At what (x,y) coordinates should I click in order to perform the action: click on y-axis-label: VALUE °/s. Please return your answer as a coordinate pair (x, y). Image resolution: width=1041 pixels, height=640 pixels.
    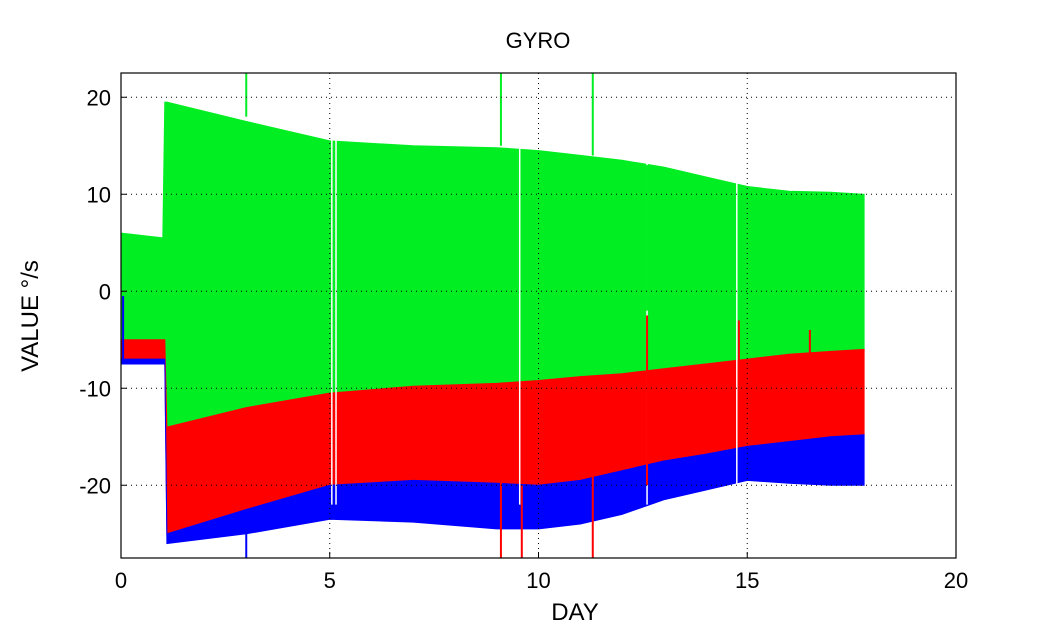
    Looking at the image, I should click on (30, 316).